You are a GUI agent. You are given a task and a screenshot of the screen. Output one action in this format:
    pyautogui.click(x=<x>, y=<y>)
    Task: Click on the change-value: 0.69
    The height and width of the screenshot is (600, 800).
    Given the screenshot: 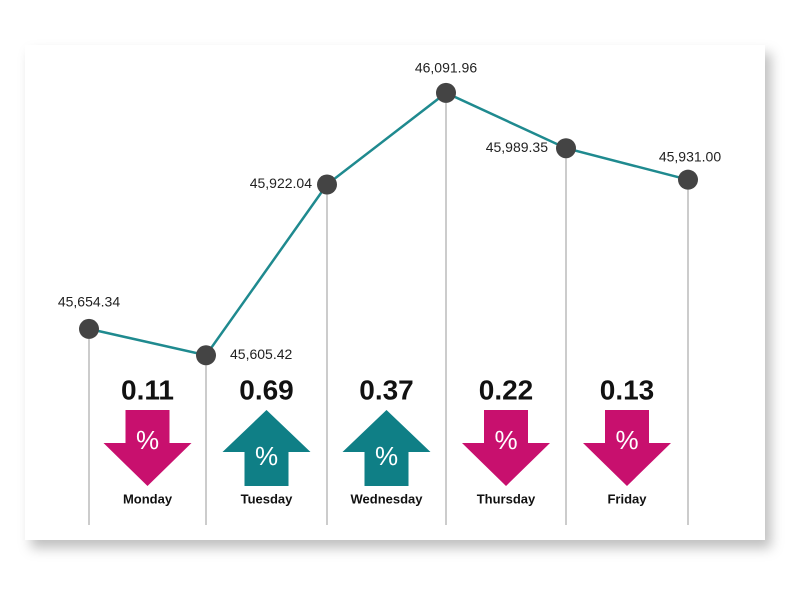 What is the action you would take?
    pyautogui.click(x=266, y=389)
    